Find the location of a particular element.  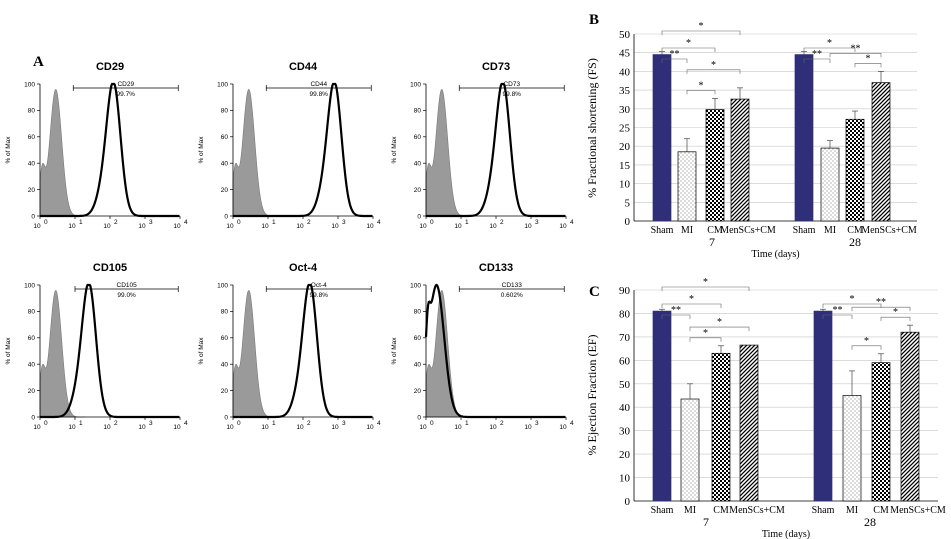

gate-label: CD29 is located at coordinates (125, 84).